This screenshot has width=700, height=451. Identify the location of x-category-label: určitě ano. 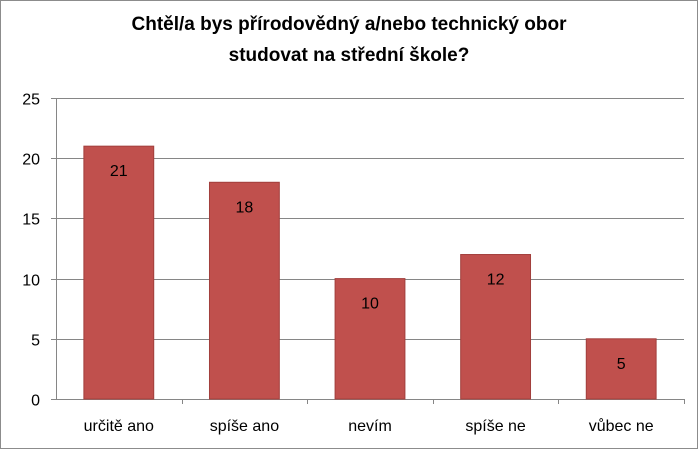
(119, 426).